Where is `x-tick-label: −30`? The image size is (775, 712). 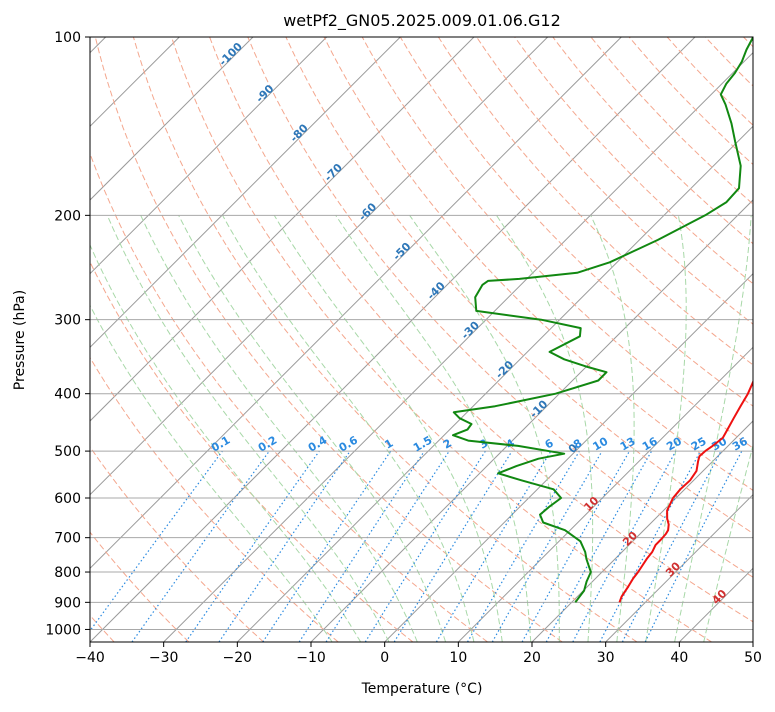
x-tick-label: −30 is located at coordinates (164, 658).